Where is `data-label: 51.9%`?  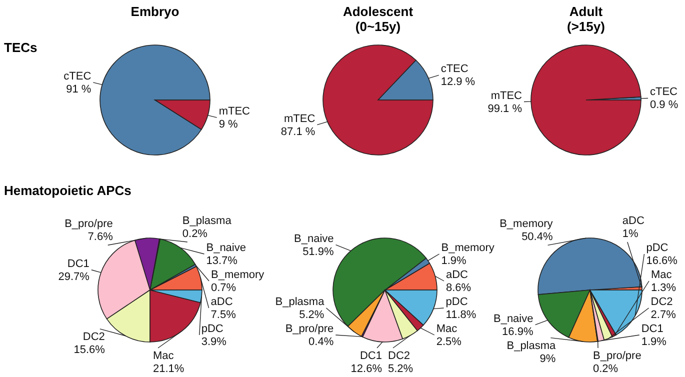 data-label: 51.9% is located at coordinates (318, 252).